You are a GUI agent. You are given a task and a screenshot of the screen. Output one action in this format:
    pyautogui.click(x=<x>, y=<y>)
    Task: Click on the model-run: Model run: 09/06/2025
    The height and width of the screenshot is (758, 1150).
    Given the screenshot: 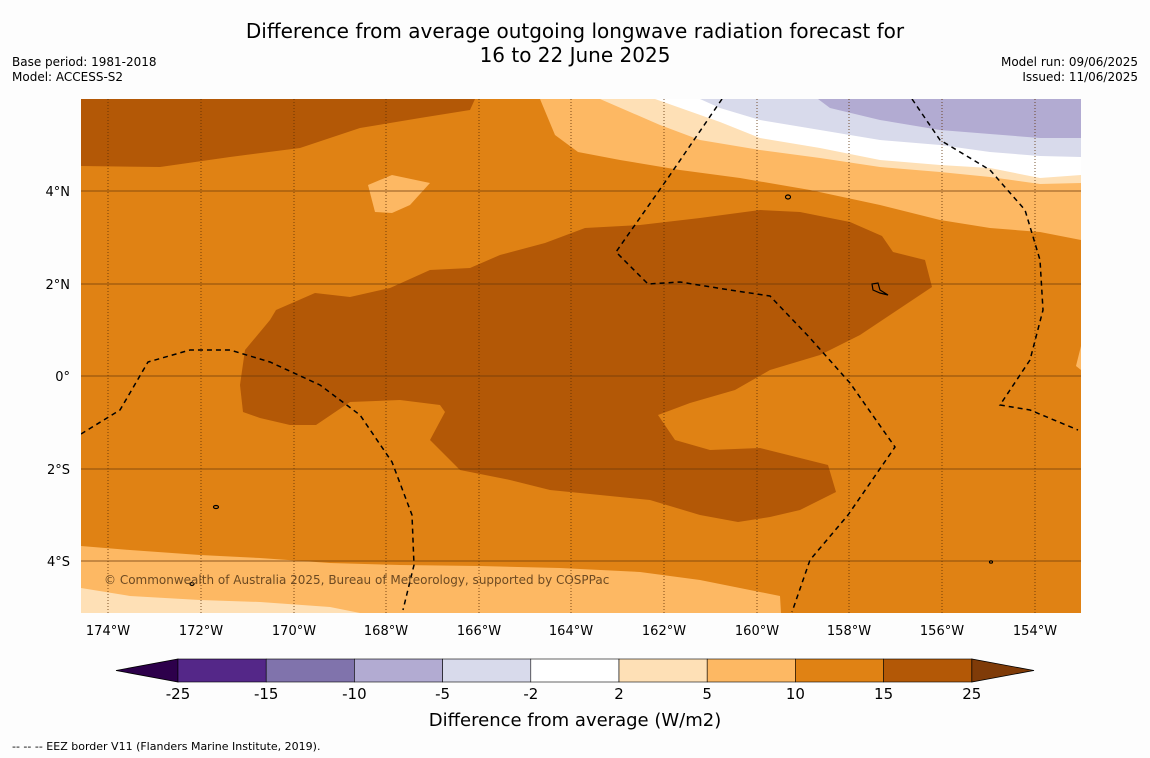 What is the action you would take?
    pyautogui.click(x=1069, y=62)
    